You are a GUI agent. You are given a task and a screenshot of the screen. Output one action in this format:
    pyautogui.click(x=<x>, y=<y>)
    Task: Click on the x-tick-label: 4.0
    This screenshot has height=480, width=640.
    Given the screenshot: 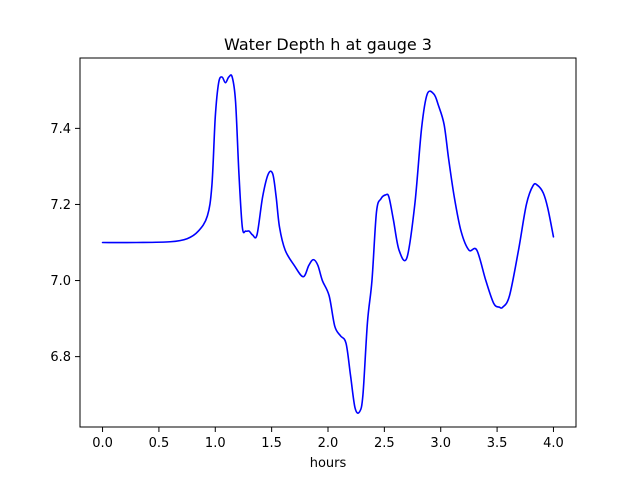 What is the action you would take?
    pyautogui.click(x=553, y=443)
    